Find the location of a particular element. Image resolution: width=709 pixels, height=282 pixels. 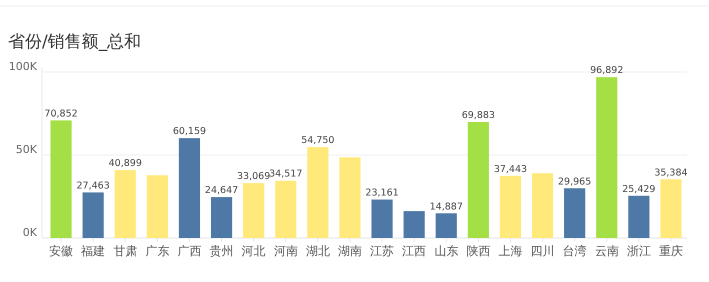

data-label: 33,069 is located at coordinates (253, 176).